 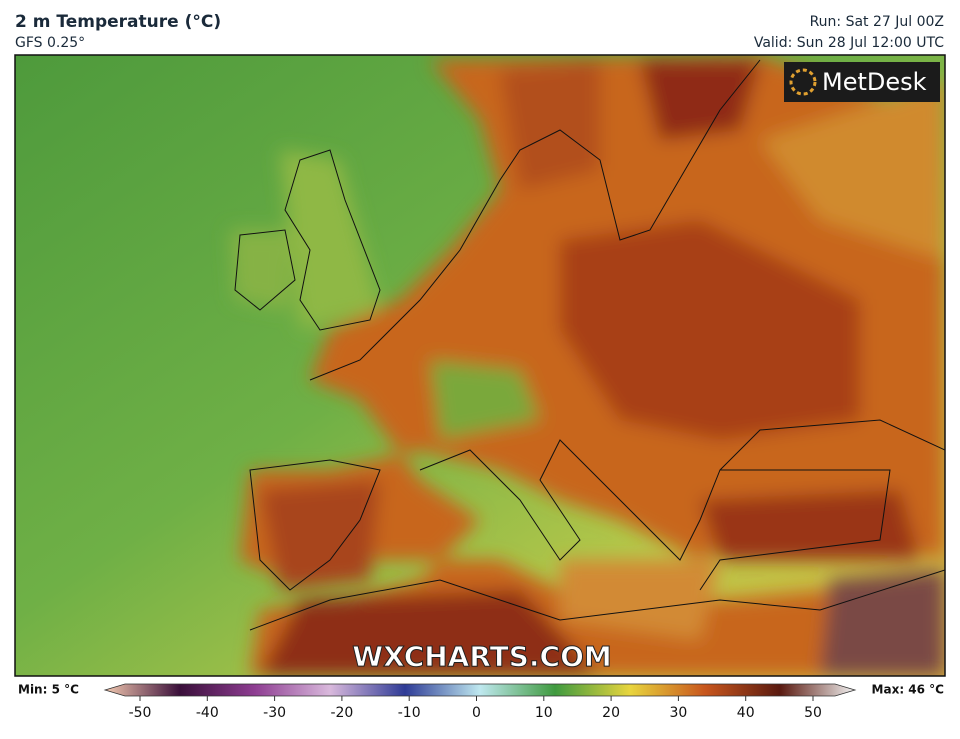 I want to click on min-label: Min: 5 °C, so click(x=48, y=690).